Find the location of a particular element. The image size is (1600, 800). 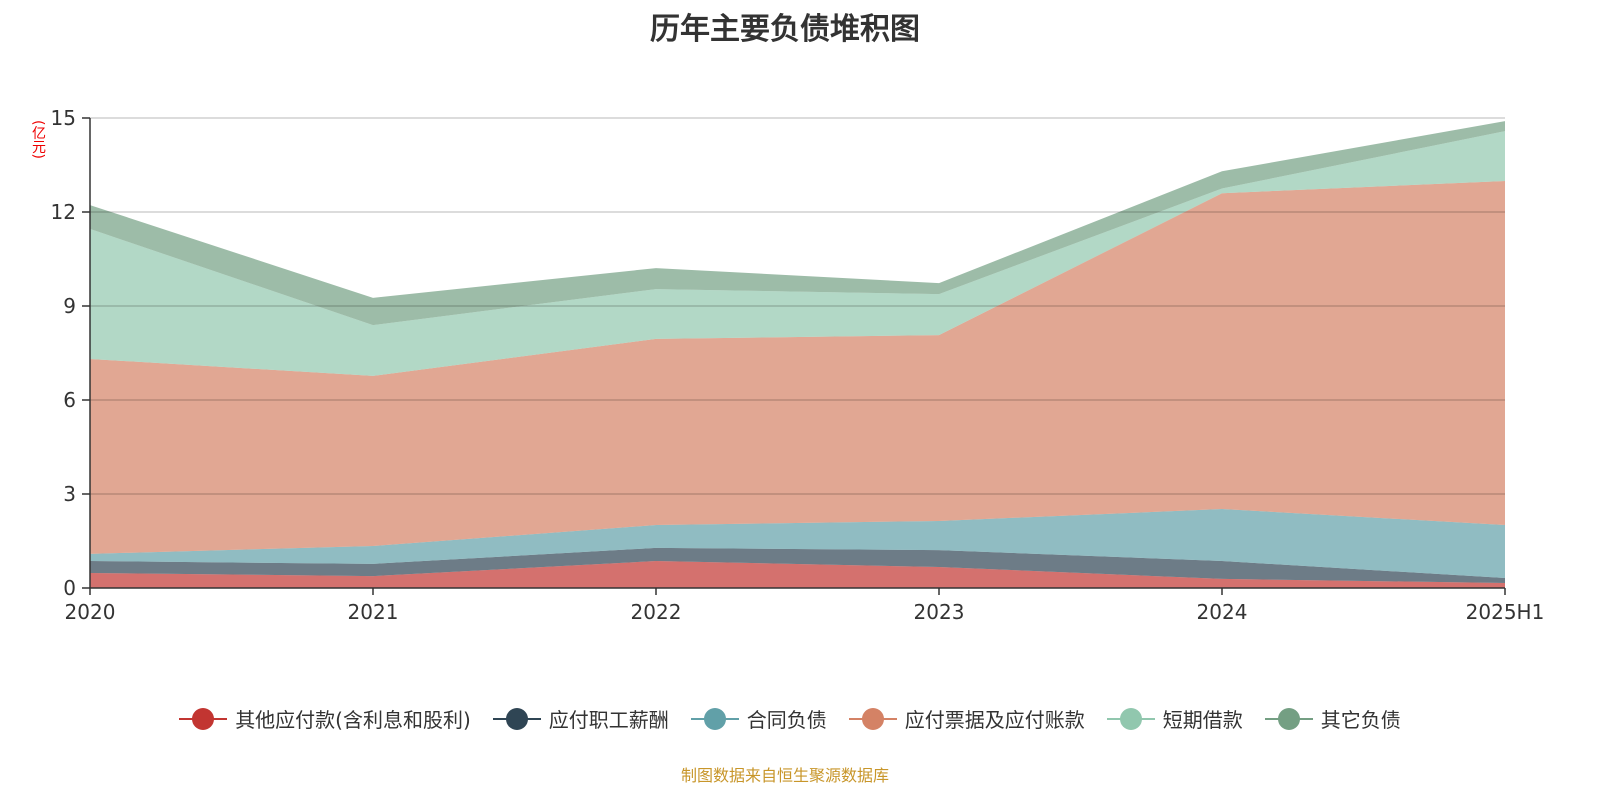

y-tick-label: 15 is located at coordinates (63, 118).